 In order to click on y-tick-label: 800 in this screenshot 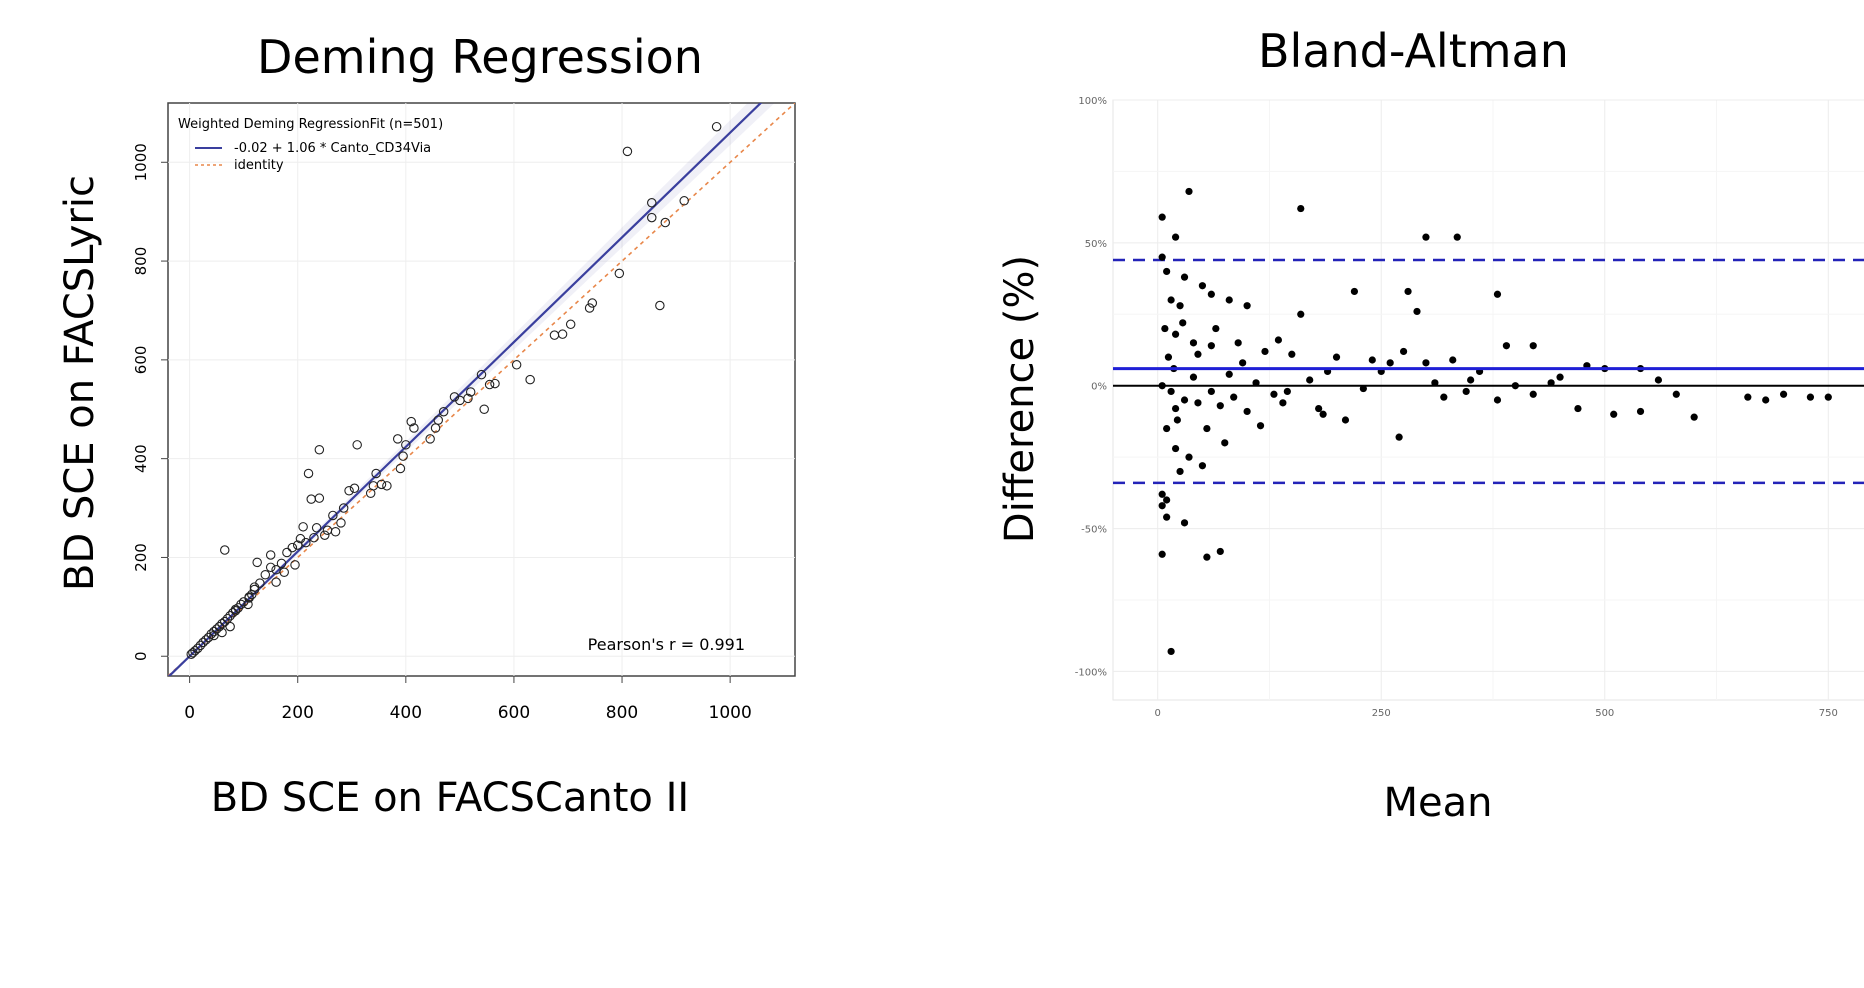, I will do `click(141, 261)`.